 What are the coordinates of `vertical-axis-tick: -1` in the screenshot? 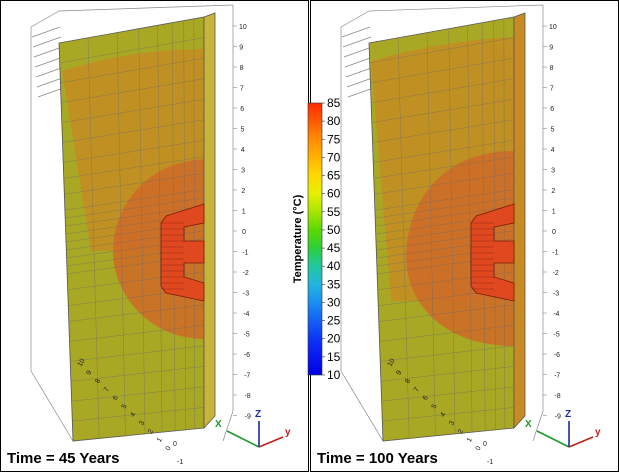 It's located at (245, 253).